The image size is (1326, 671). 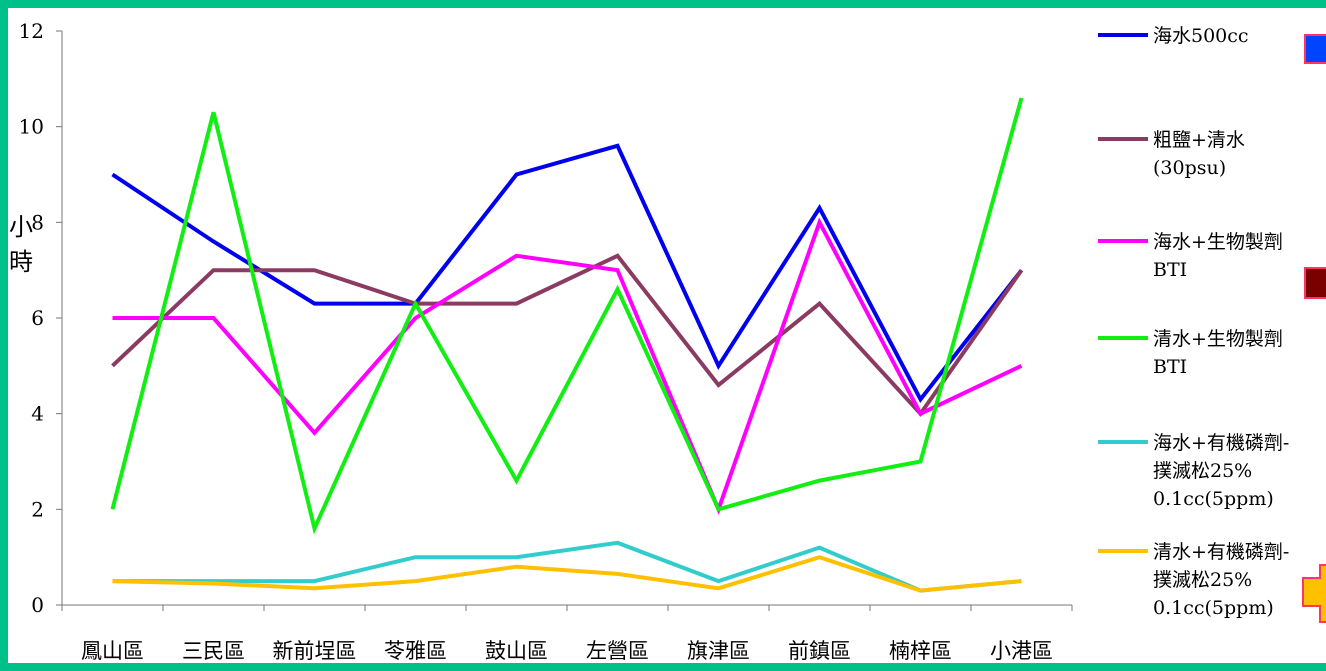 I want to click on x-category-label: 鼓山區, so click(x=516, y=651).